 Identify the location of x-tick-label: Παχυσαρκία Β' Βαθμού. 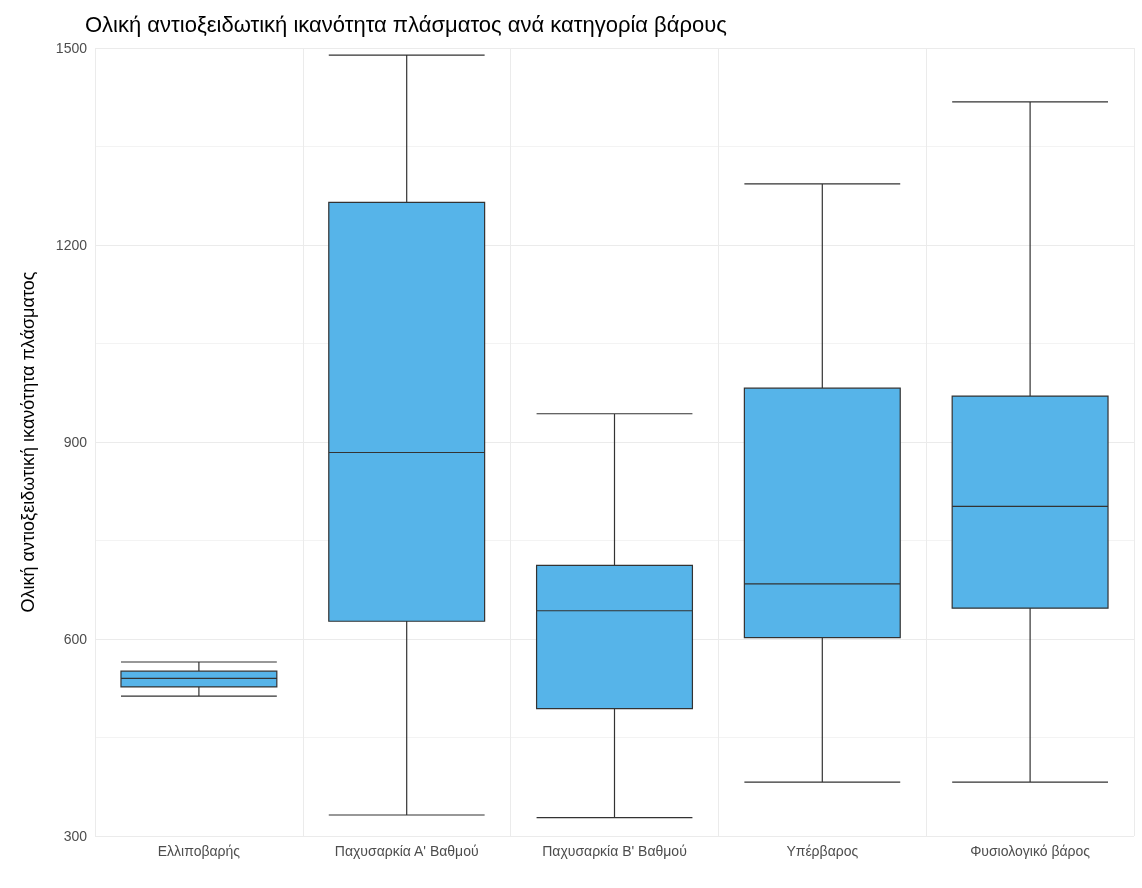
(614, 851).